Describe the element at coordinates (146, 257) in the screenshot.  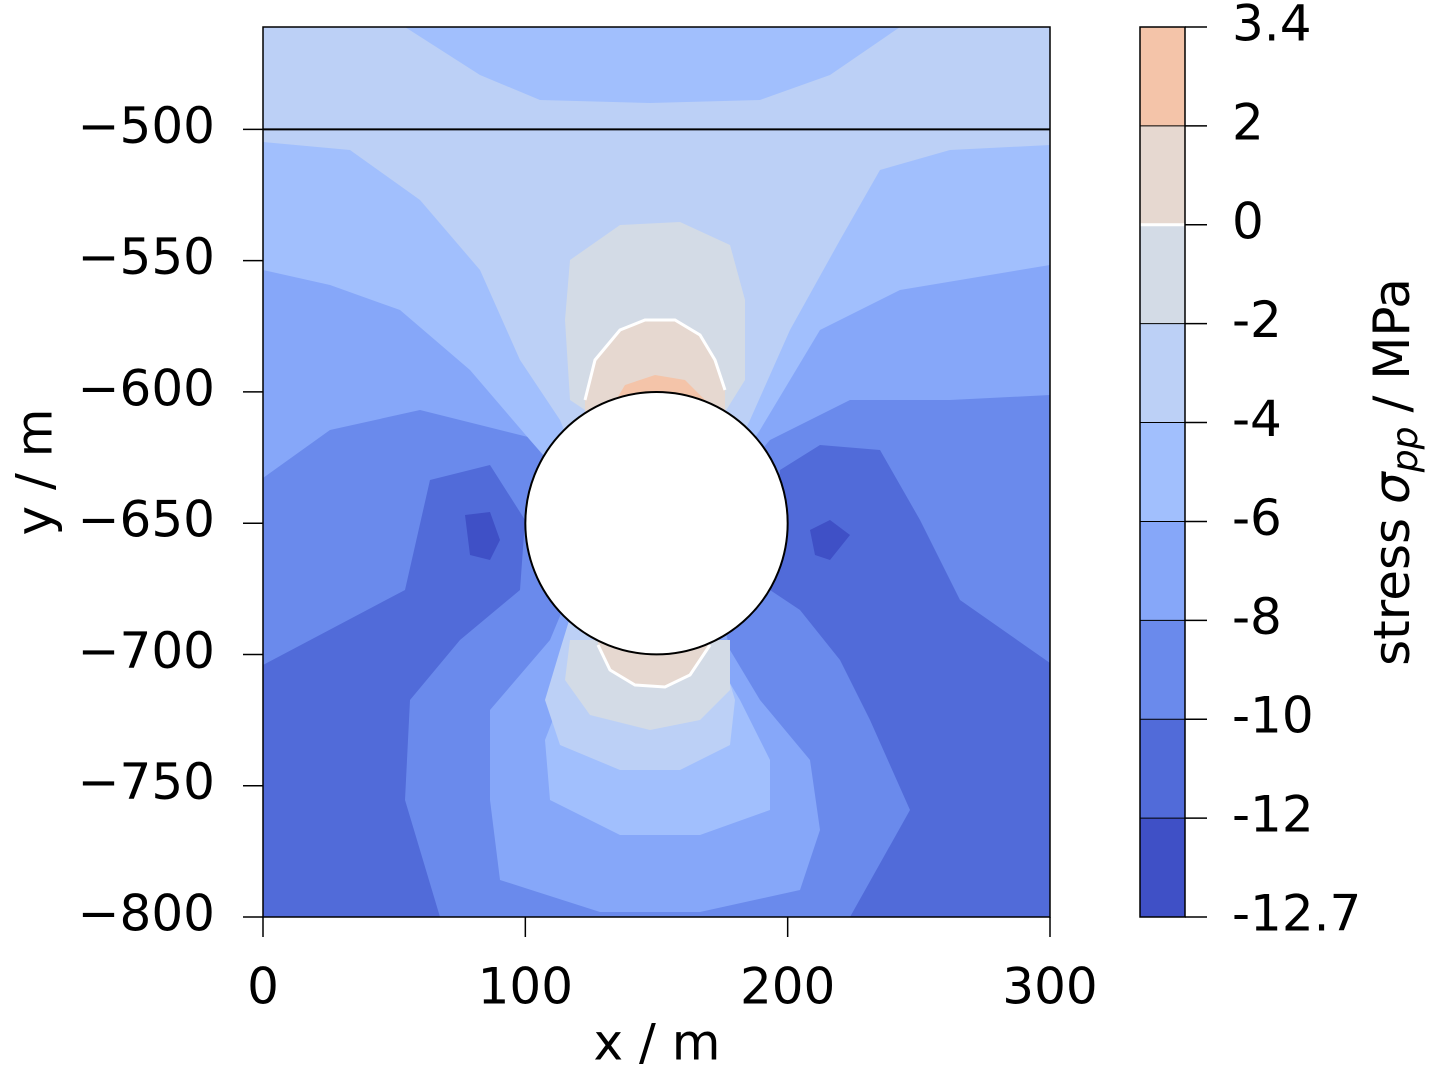
I see `y-tick-label: −550` at that location.